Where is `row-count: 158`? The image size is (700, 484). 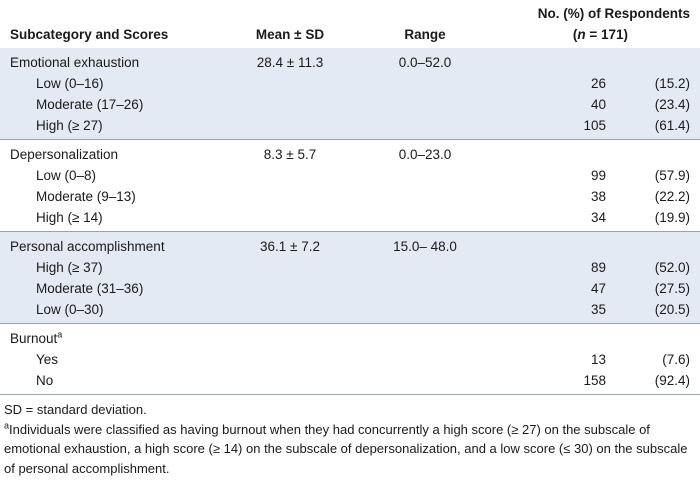 row-count: 158 is located at coordinates (594, 380).